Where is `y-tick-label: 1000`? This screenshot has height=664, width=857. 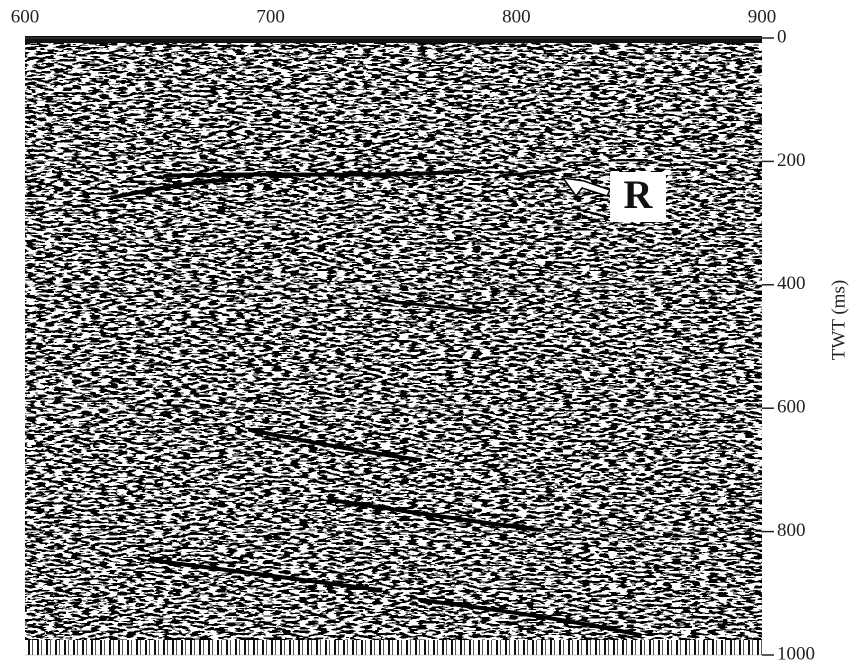 y-tick-label: 1000 is located at coordinates (796, 653).